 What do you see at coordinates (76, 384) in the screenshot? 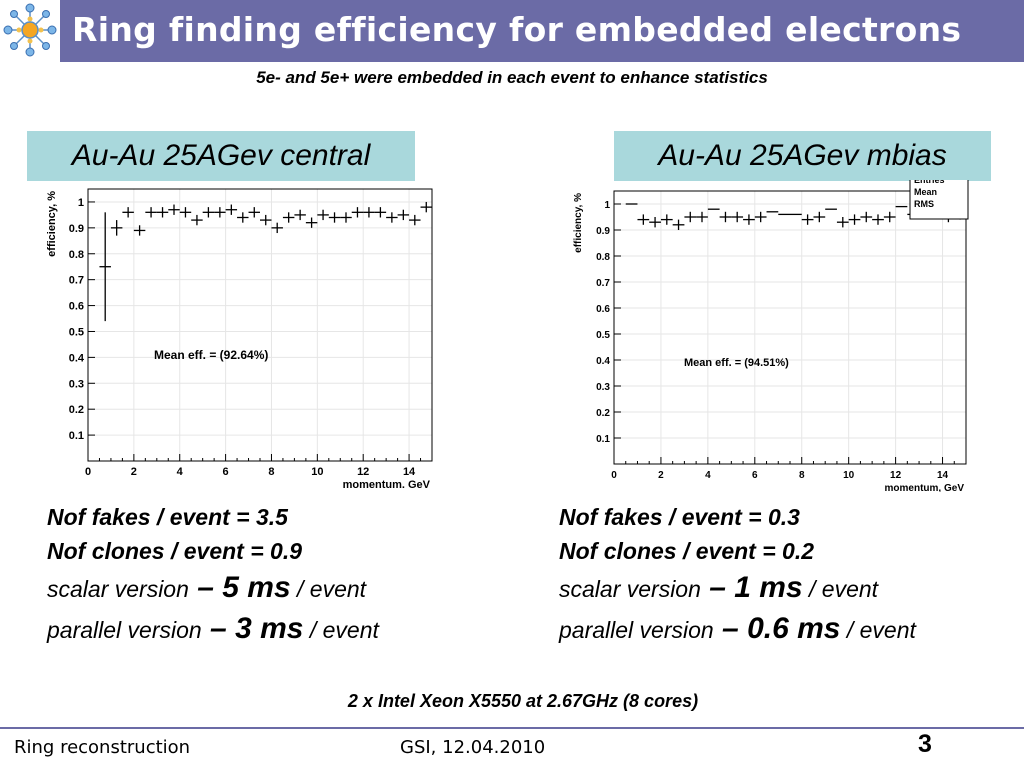
I see `y-tick-label: 0.3` at bounding box center [76, 384].